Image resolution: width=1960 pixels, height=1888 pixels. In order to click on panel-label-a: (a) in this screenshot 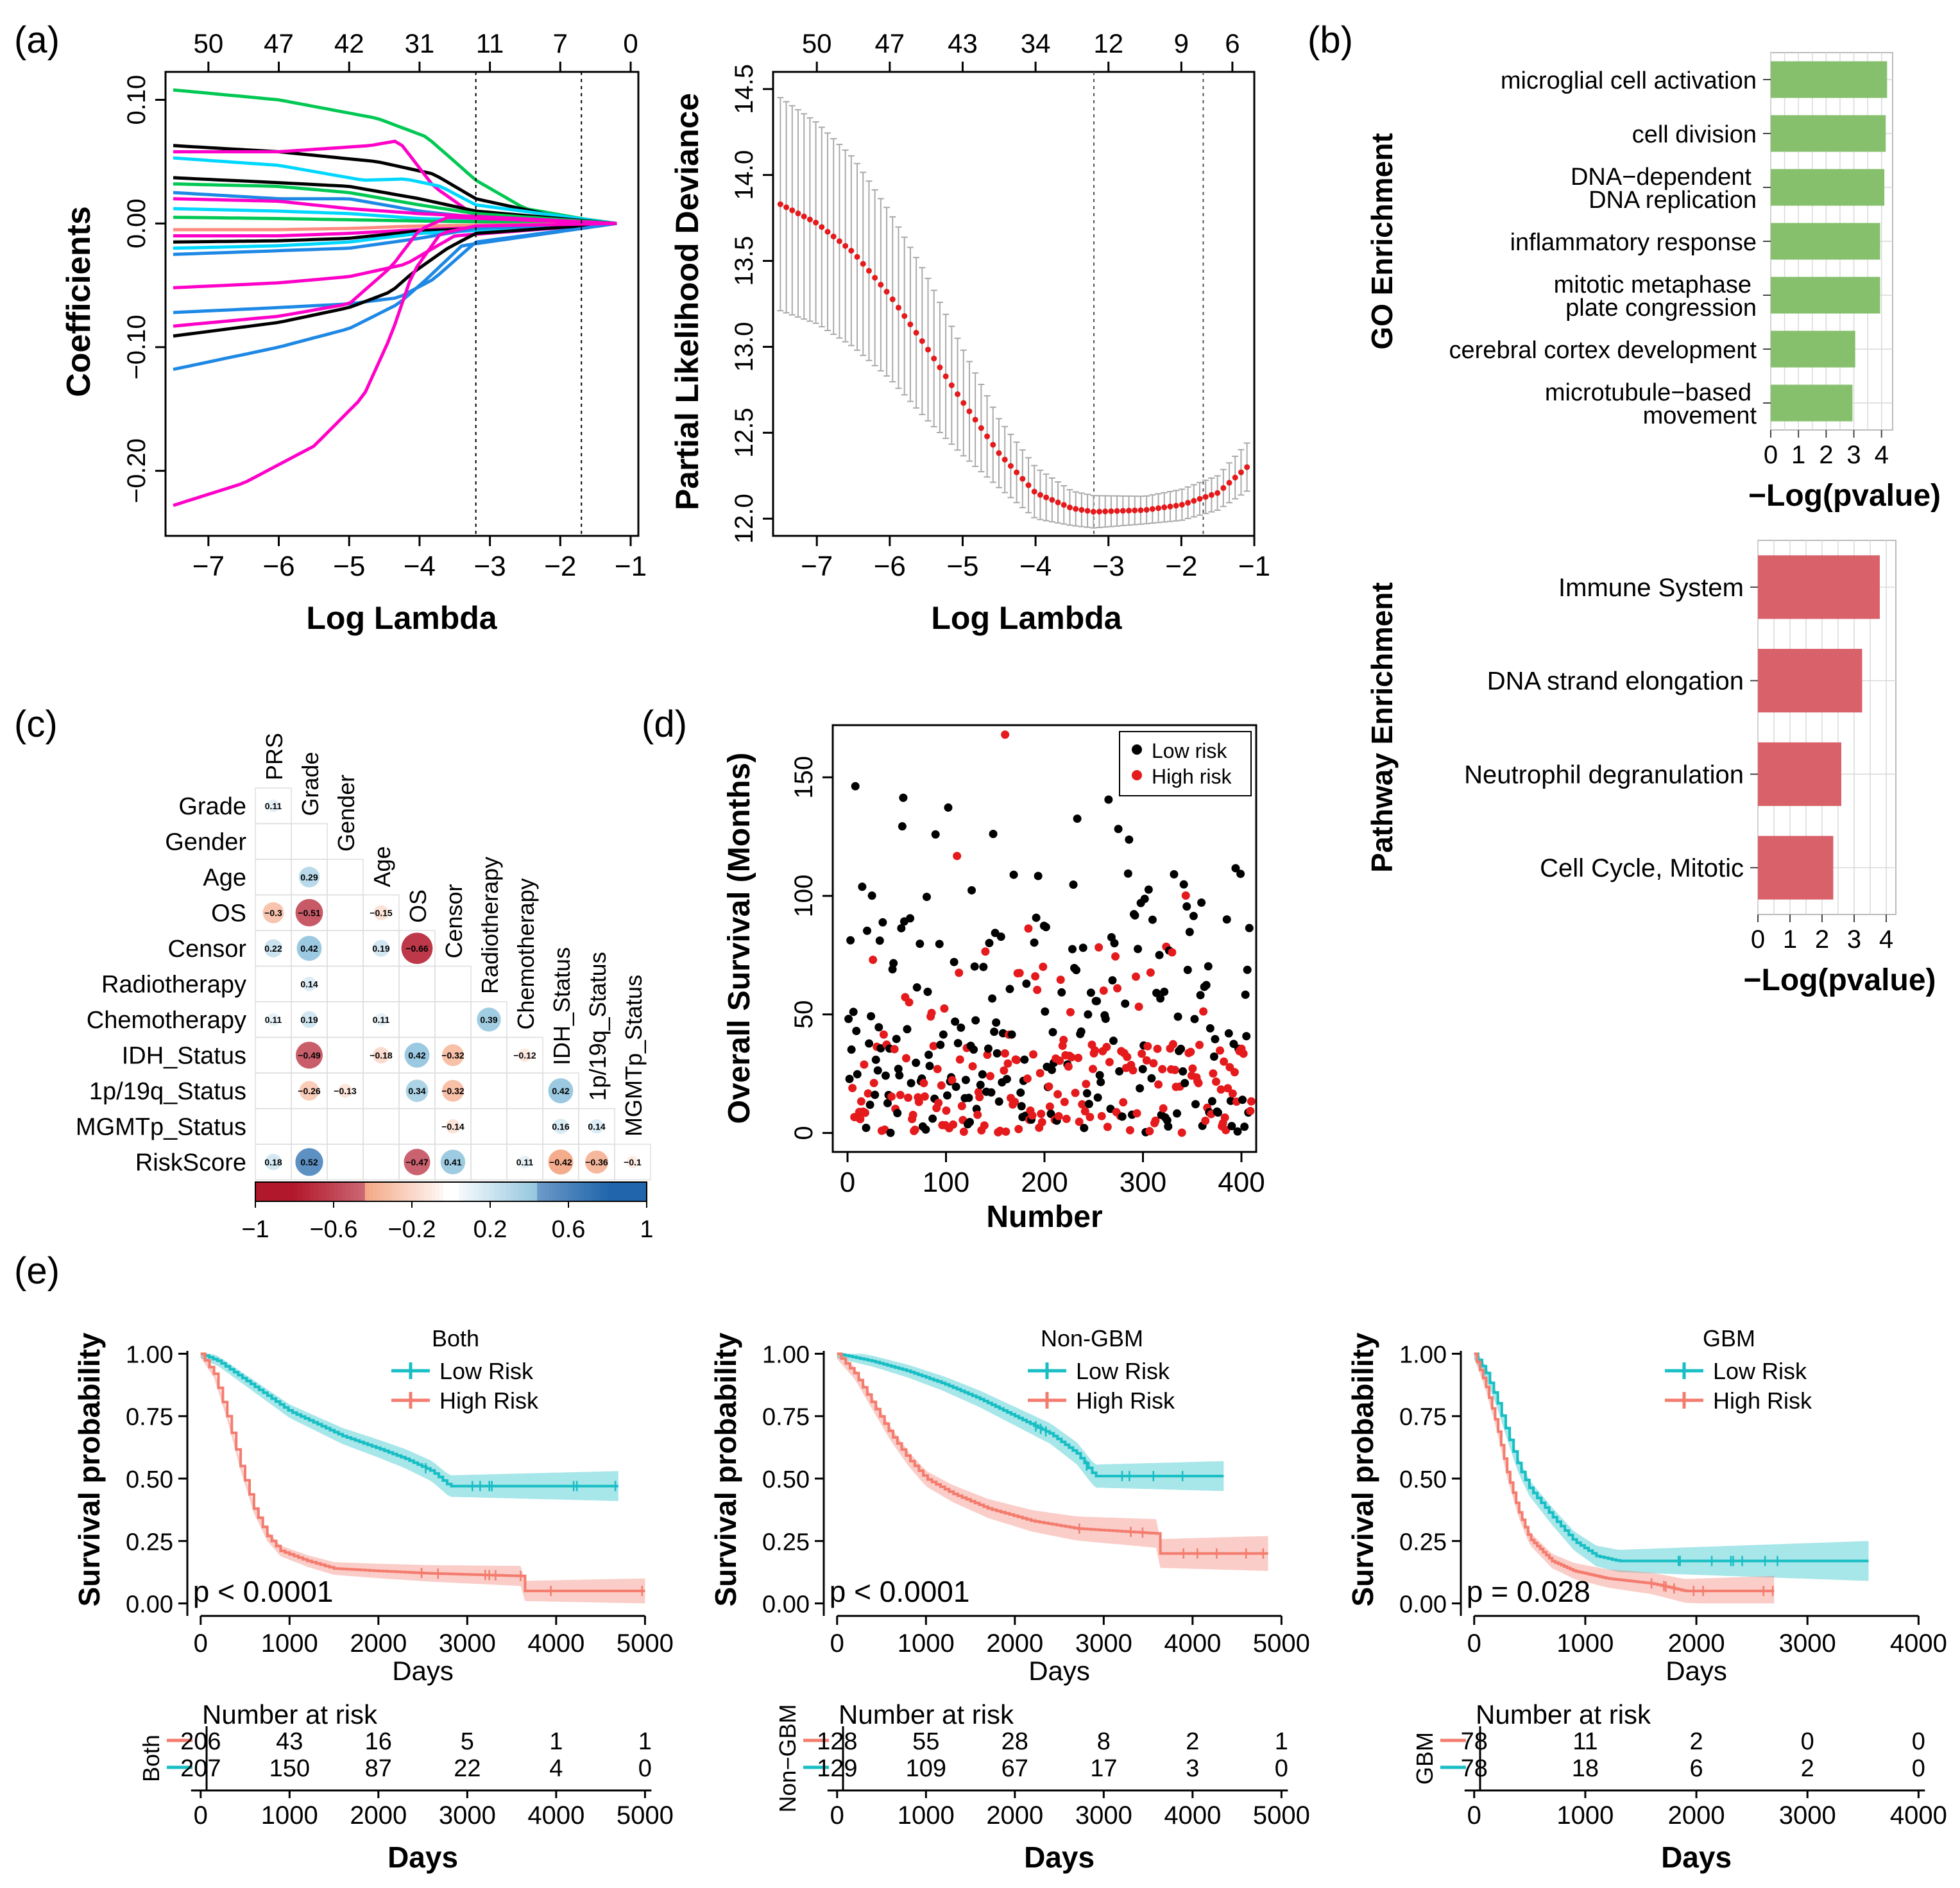, I will do `click(37, 40)`.